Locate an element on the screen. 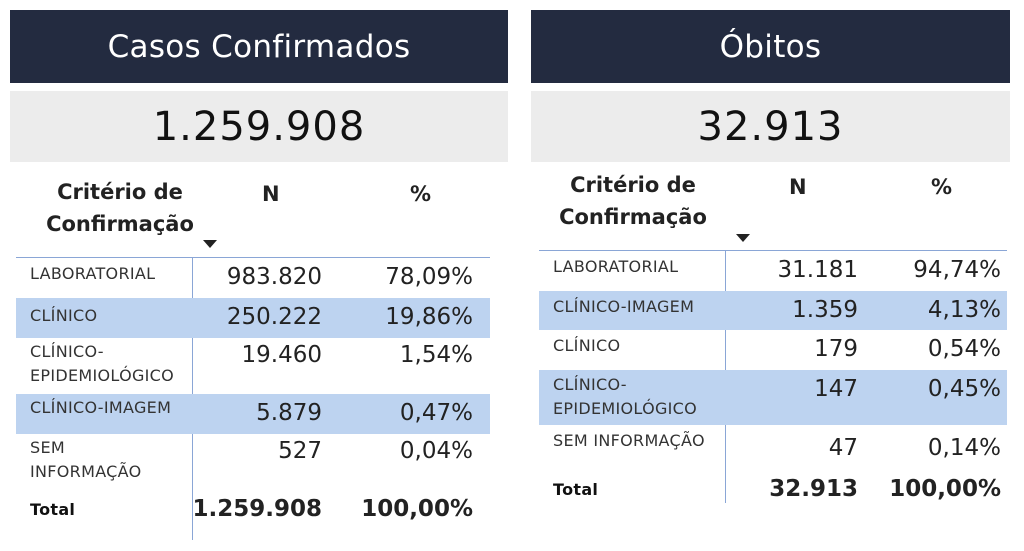 Image resolution: width=1024 pixels, height=551 pixels. n-cell: 983.820 is located at coordinates (274, 277).